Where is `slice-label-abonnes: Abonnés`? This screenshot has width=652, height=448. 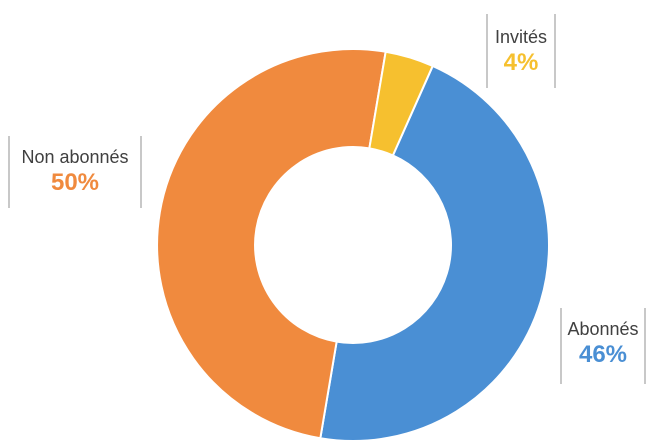 slice-label-abonnes: Abonnés is located at coordinates (603, 329).